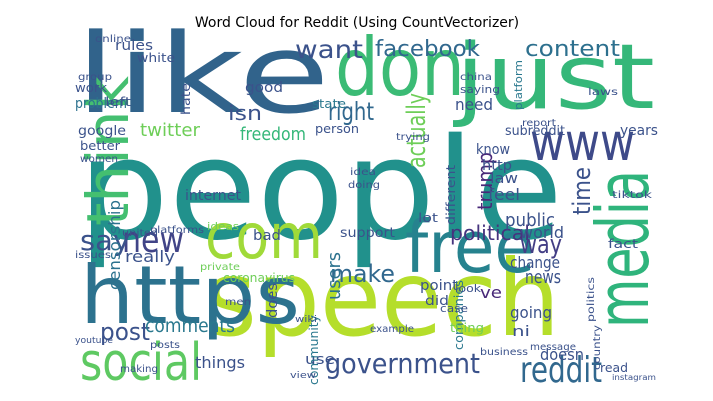 This screenshot has height=401, width=713. Describe the element at coordinates (95, 77) in the screenshot. I see `word: group` at that location.